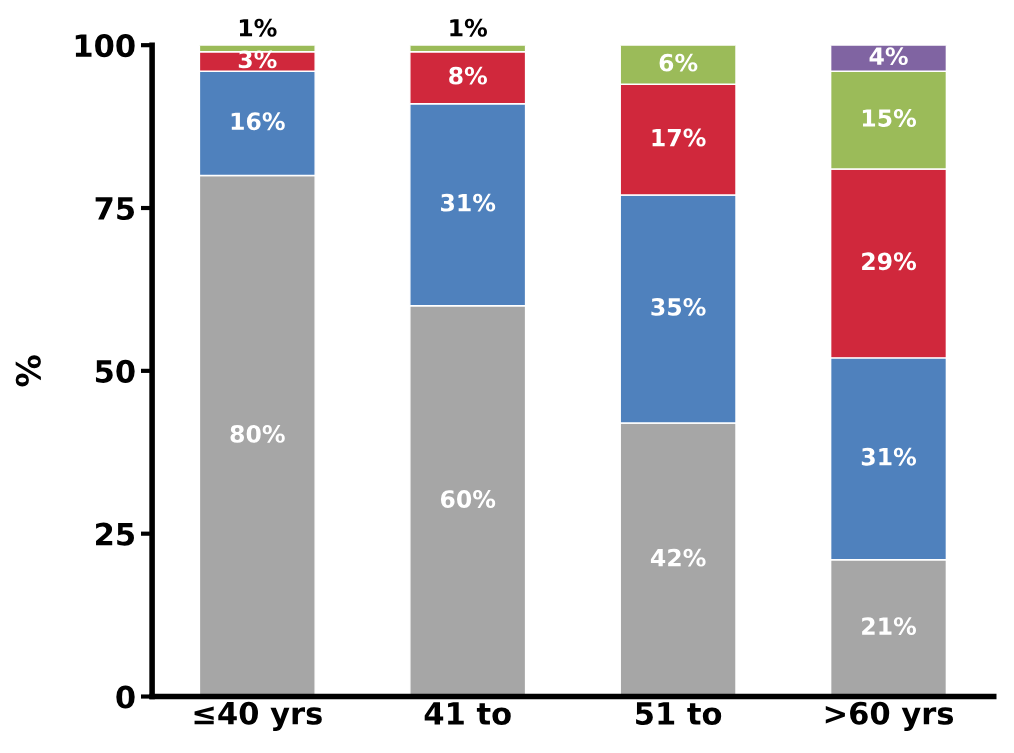 This screenshot has height=753, width=1014. I want to click on data-label: 21%, so click(889, 626).